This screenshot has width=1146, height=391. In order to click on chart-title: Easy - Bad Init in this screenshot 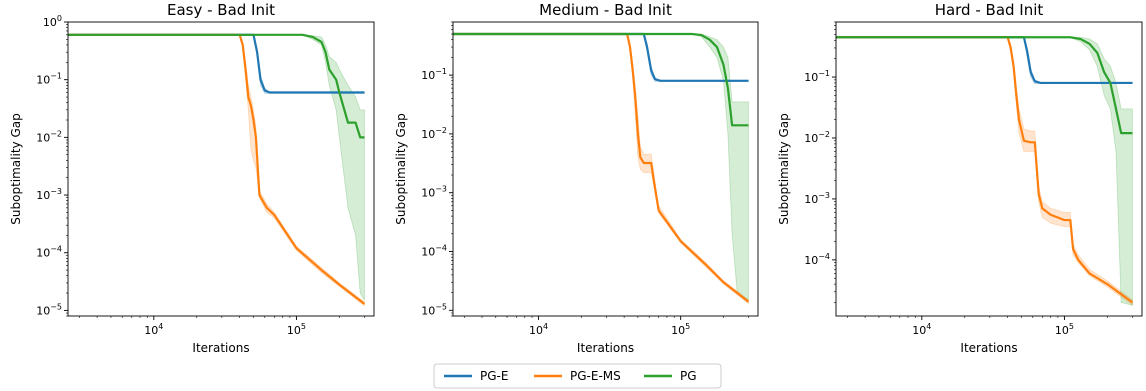, I will do `click(221, 10)`.